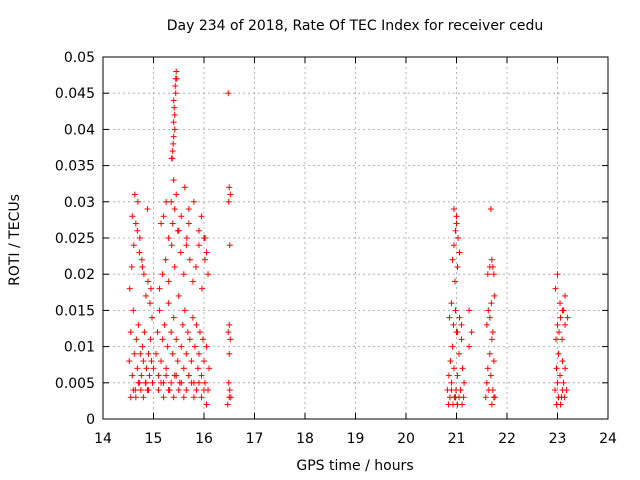 Image resolution: width=640 pixels, height=480 pixels. Describe the element at coordinates (79, 203) in the screenshot. I see `y-tick-label: 0.03` at that location.